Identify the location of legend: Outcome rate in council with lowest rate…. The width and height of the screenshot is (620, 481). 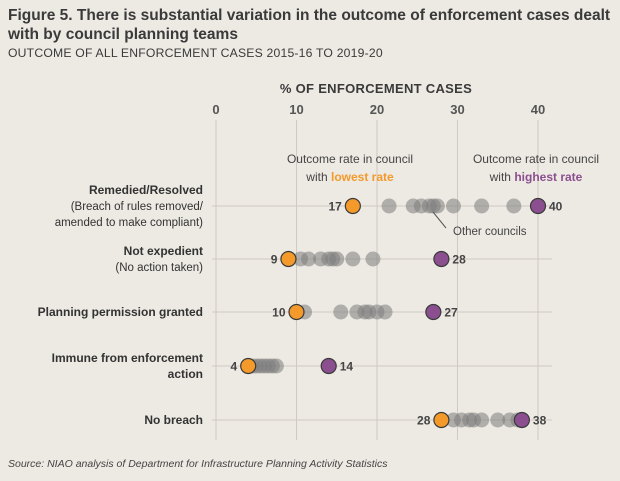
(443, 195).